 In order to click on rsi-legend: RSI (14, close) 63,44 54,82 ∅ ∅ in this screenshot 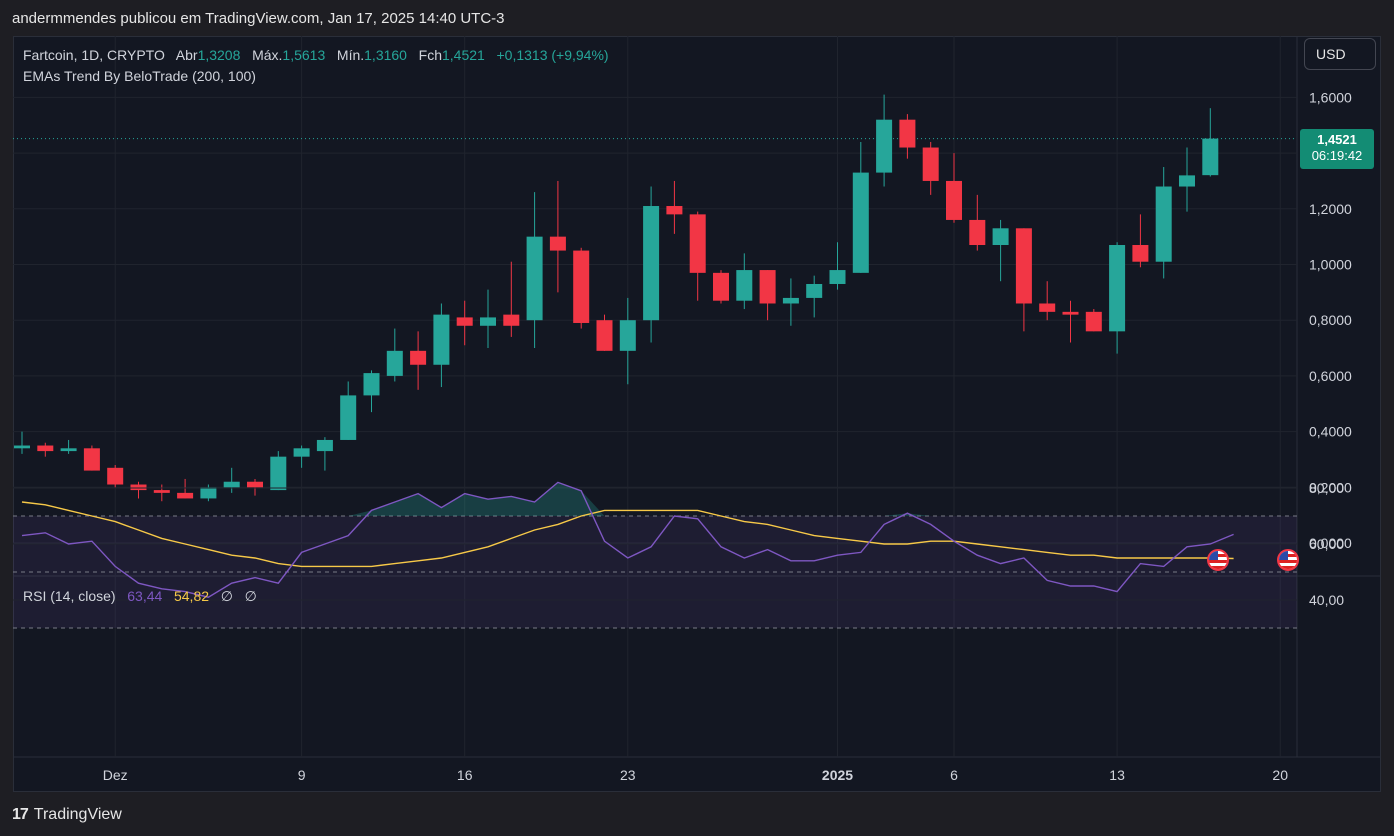, I will do `click(140, 596)`.